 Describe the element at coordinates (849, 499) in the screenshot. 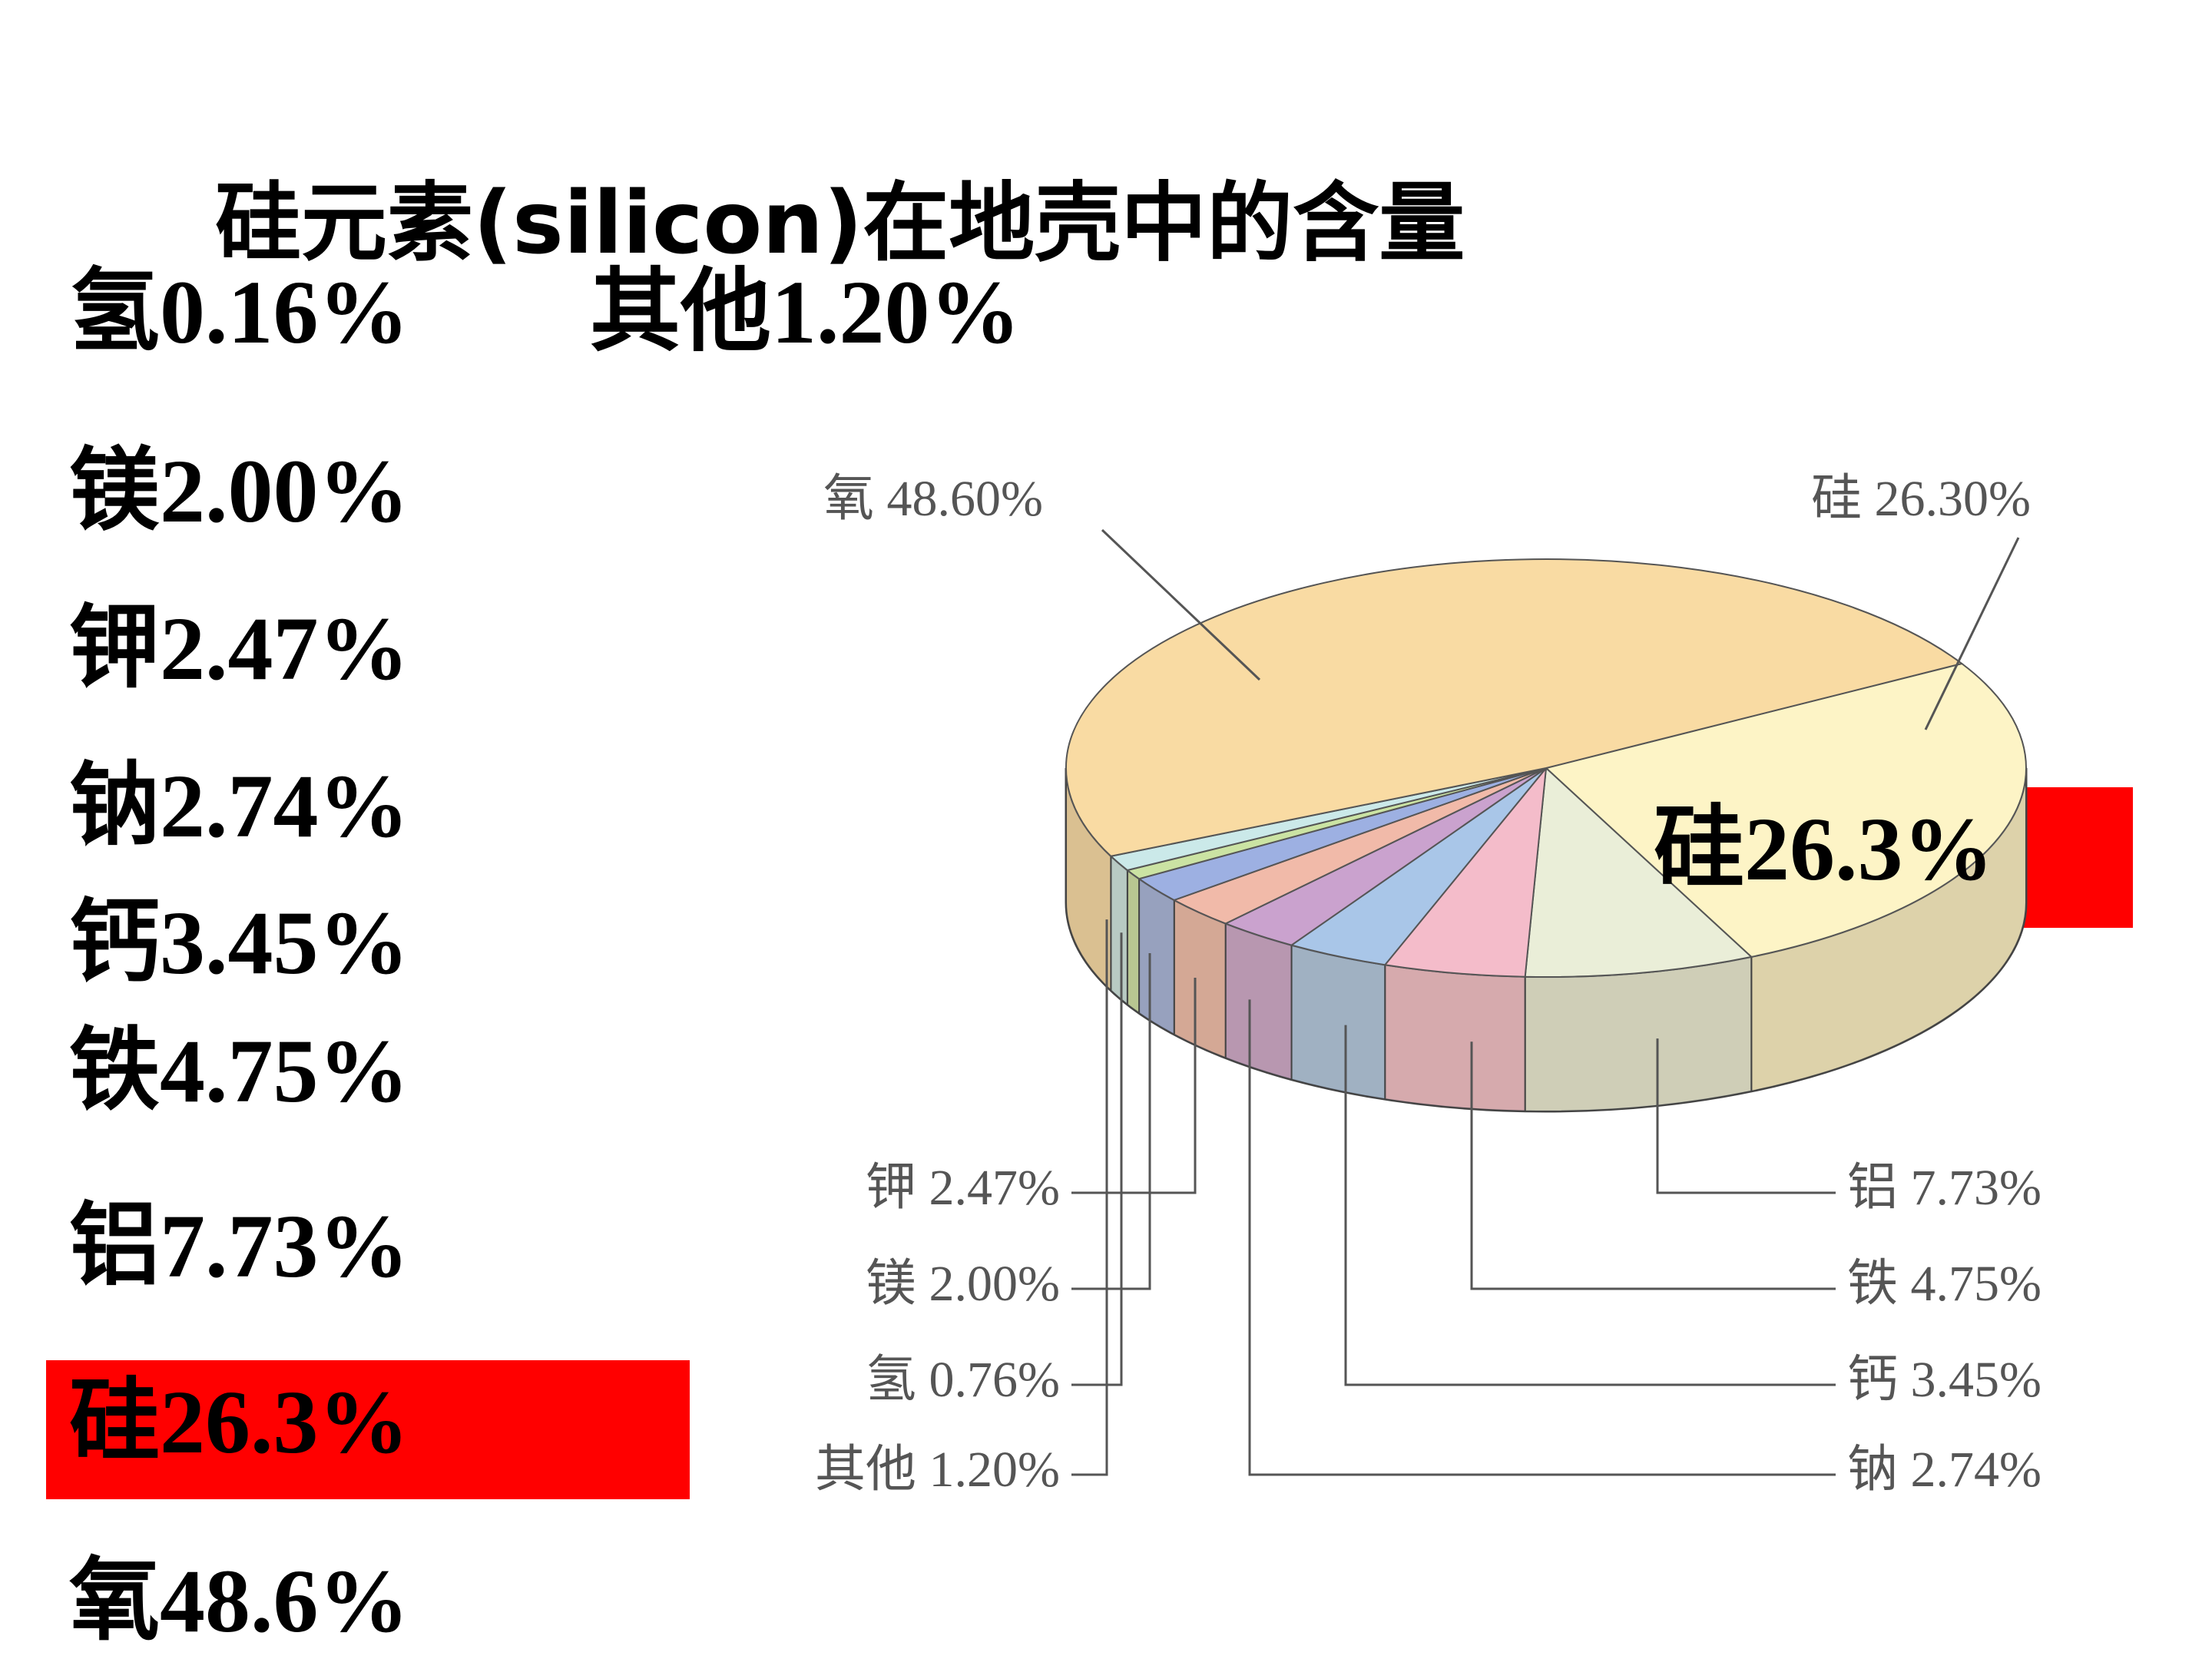

I see `slice-name: 氧` at that location.